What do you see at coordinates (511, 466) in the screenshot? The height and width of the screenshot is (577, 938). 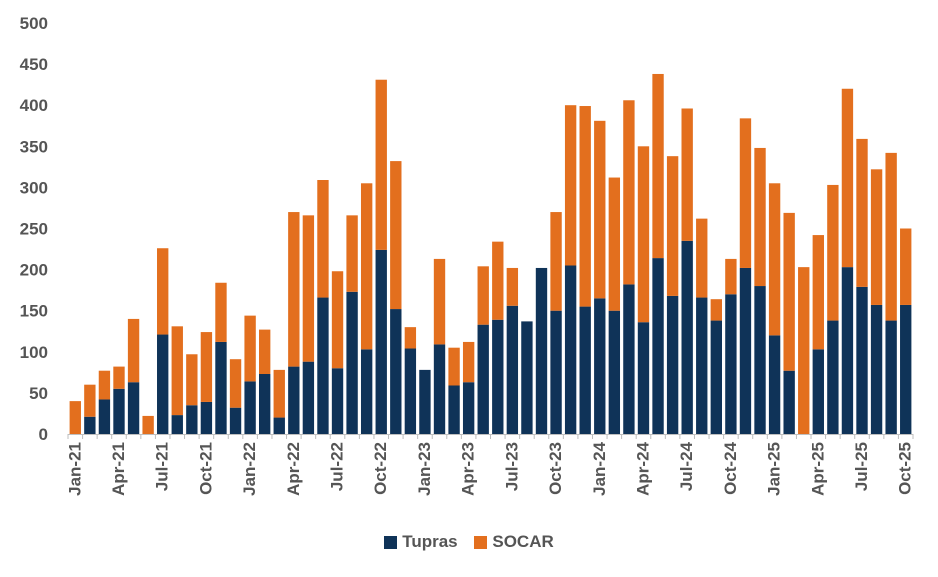 I see `x-tick-label: Jul-23` at bounding box center [511, 466].